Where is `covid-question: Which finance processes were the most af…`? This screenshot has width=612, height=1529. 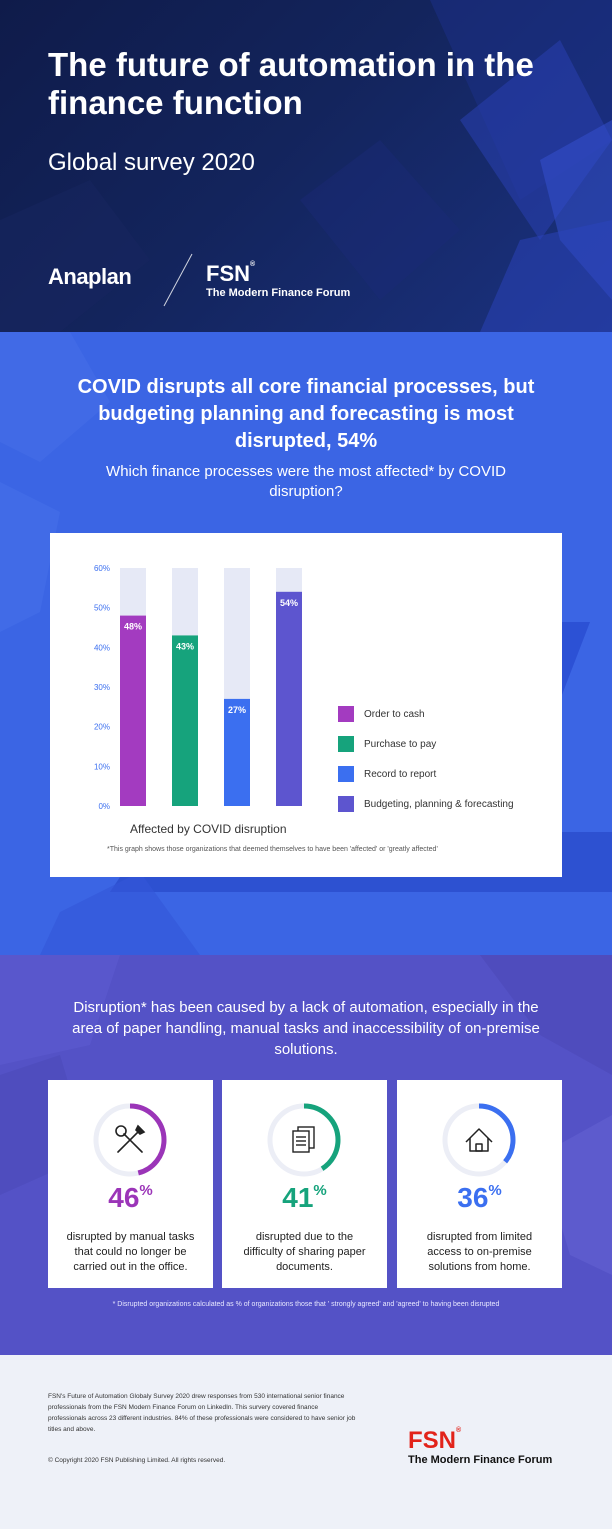 covid-question: Which finance processes were the most af… is located at coordinates (306, 481).